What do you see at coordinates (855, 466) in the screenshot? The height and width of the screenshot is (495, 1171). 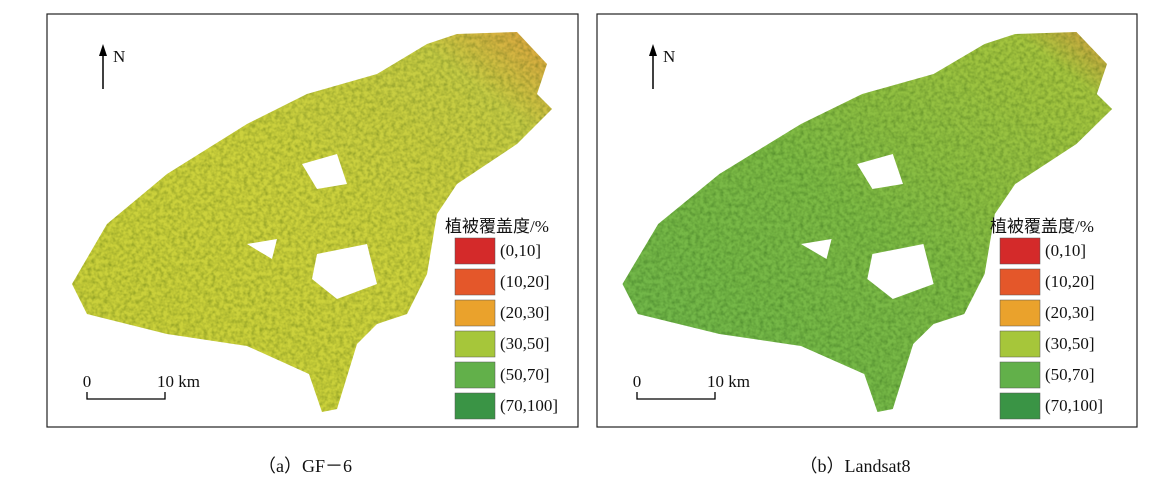 I see `caption: （b）Landsat8` at bounding box center [855, 466].